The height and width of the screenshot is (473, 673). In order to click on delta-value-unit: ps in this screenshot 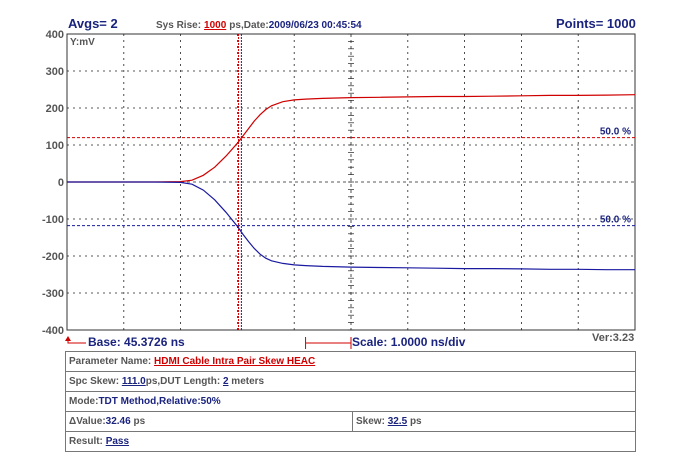, I will do `click(139, 421)`.